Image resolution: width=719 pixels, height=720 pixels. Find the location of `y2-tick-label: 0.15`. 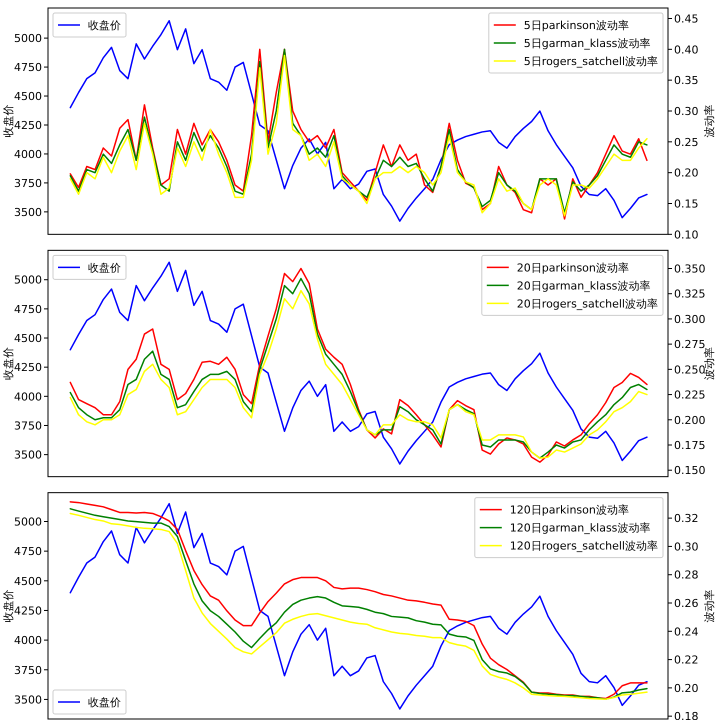

y2-tick-label: 0.15 is located at coordinates (686, 204).